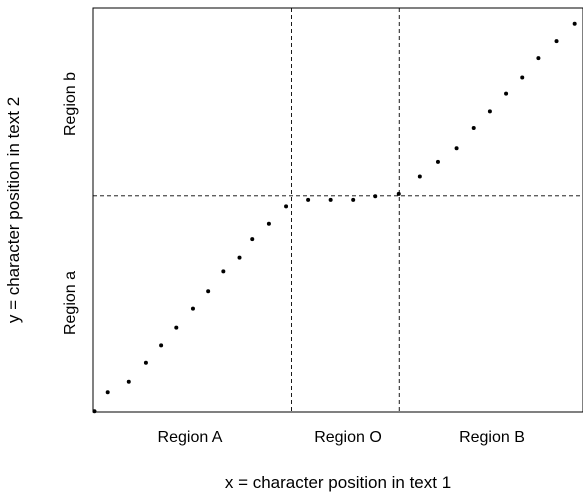 The height and width of the screenshot is (493, 583). I want to click on x-region-label-b: Region B, so click(492, 437).